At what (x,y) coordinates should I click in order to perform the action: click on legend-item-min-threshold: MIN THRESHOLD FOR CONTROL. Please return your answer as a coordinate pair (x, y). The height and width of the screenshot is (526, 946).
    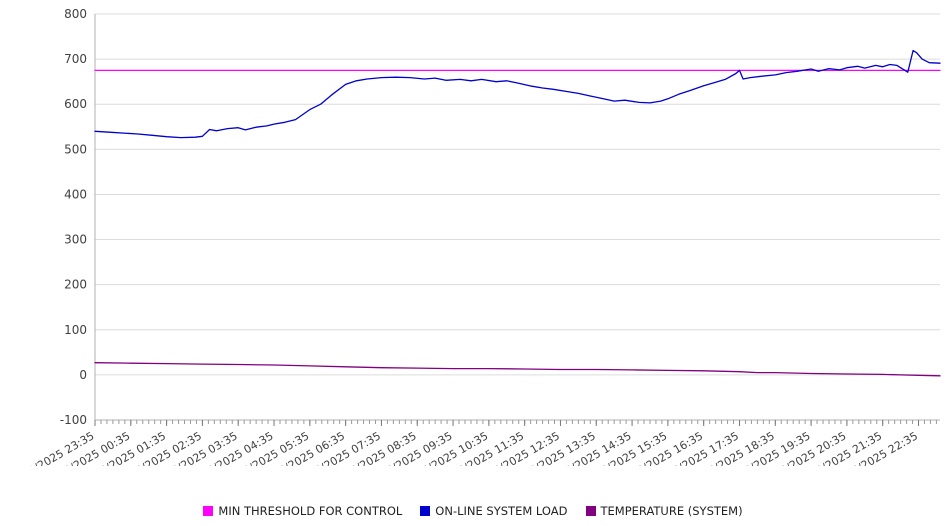
    Looking at the image, I should click on (302, 511).